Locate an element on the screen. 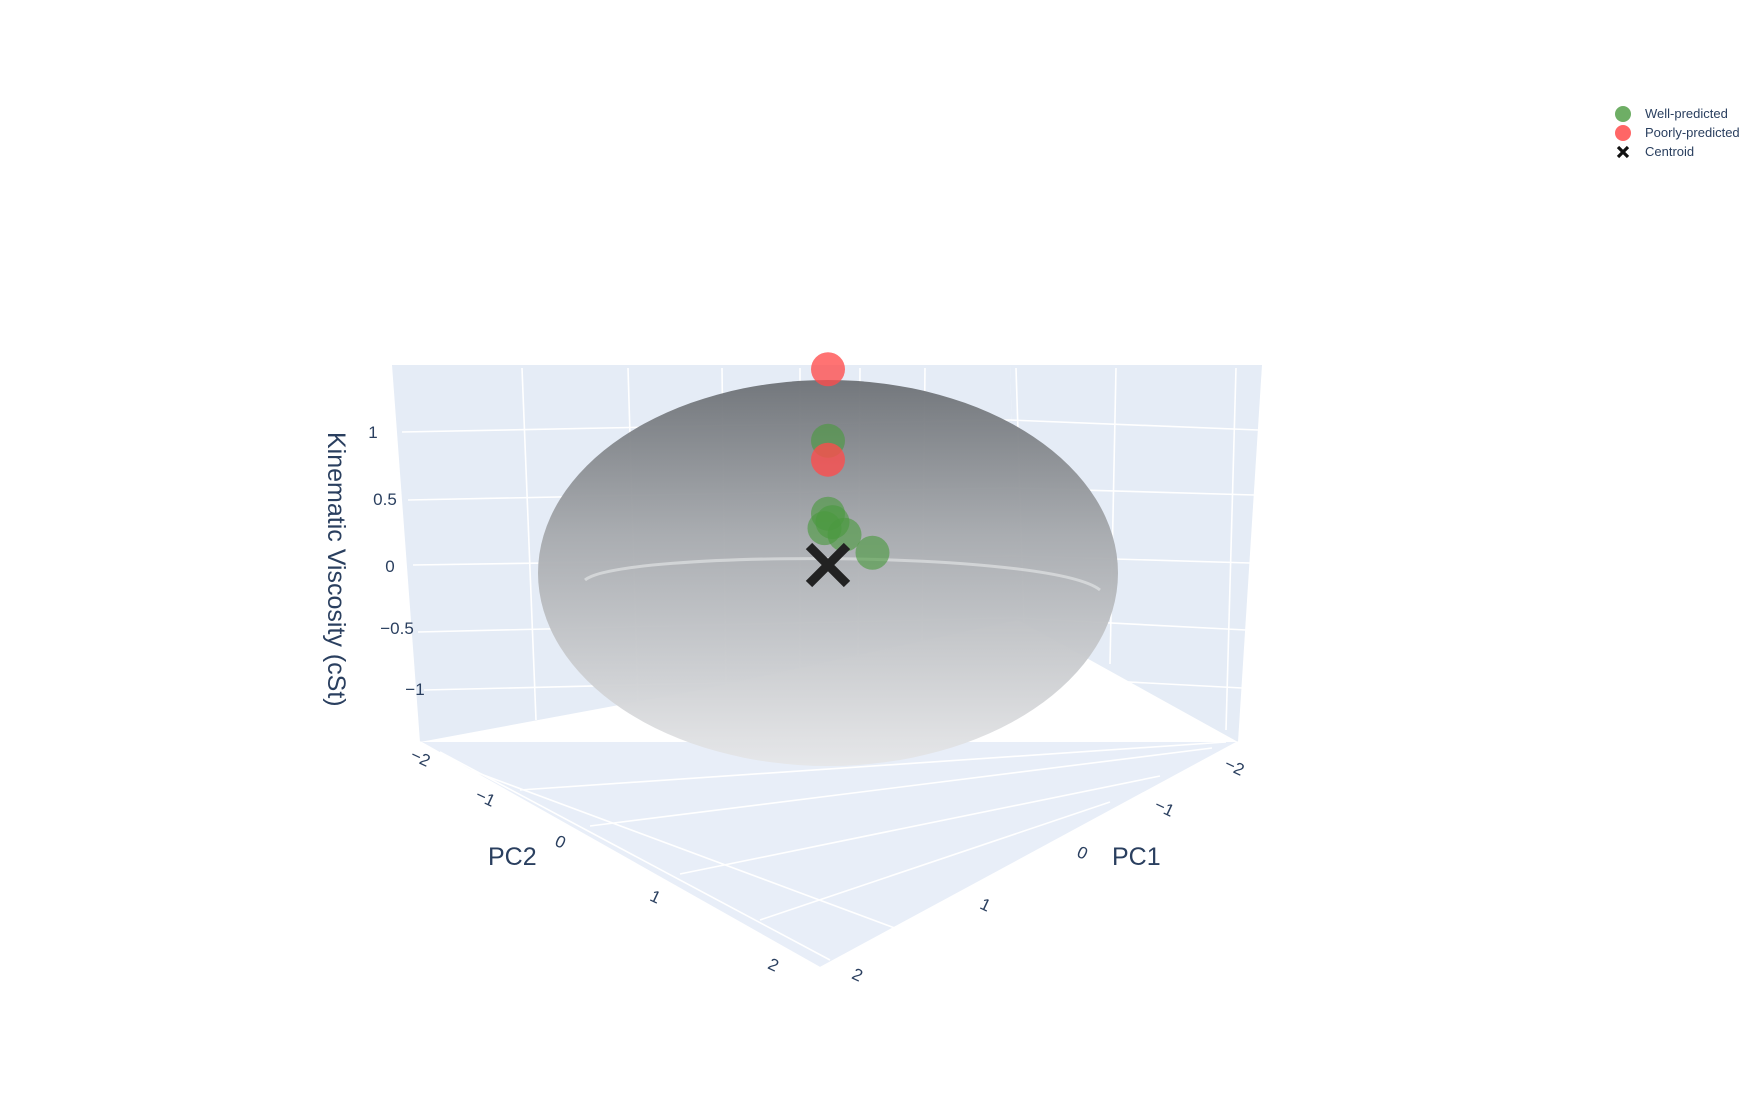 The image size is (1752, 1102). legend-label-poor: Poorly-predicted is located at coordinates (1692, 132).